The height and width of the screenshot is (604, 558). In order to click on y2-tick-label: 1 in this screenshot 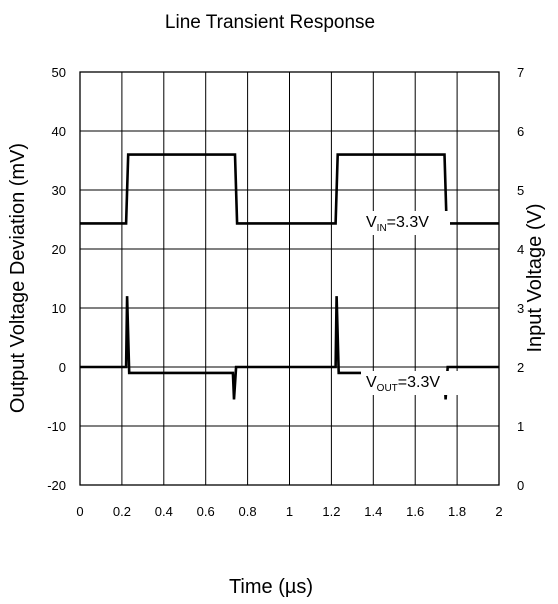, I will do `click(520, 426)`.